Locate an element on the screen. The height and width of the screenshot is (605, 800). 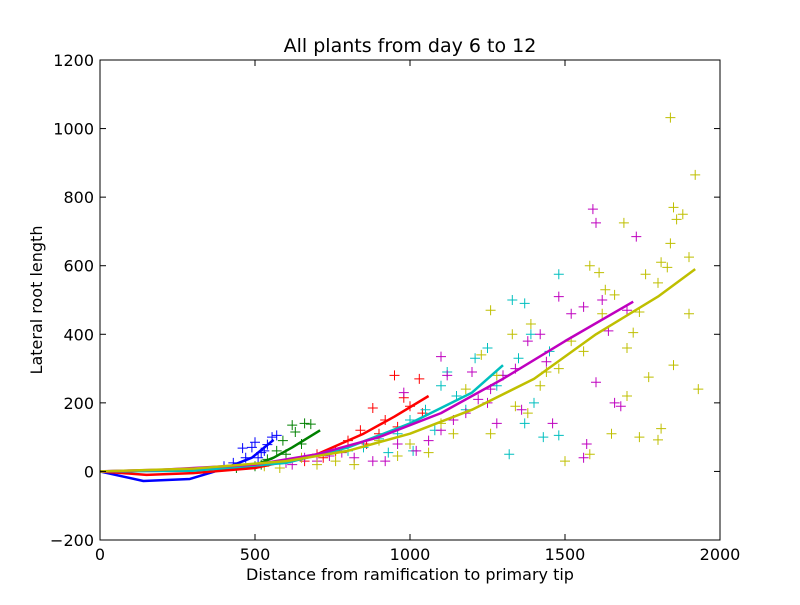
x-tick-label: 500 is located at coordinates (255, 554).